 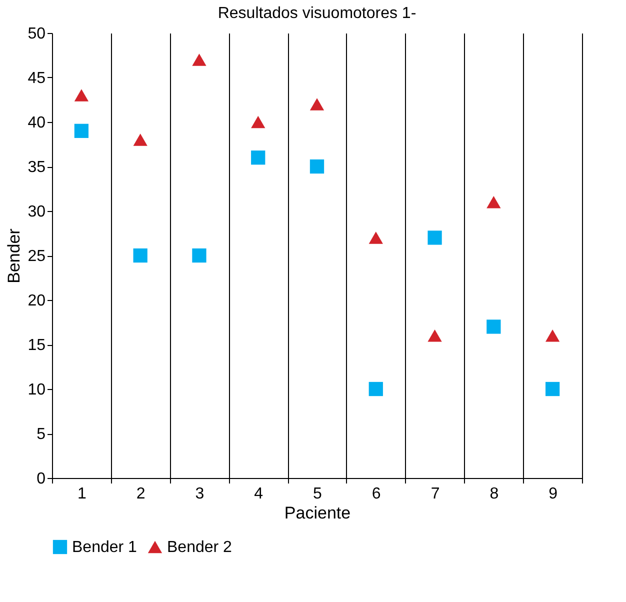 What do you see at coordinates (141, 494) in the screenshot?
I see `x-tick-label: 2` at bounding box center [141, 494].